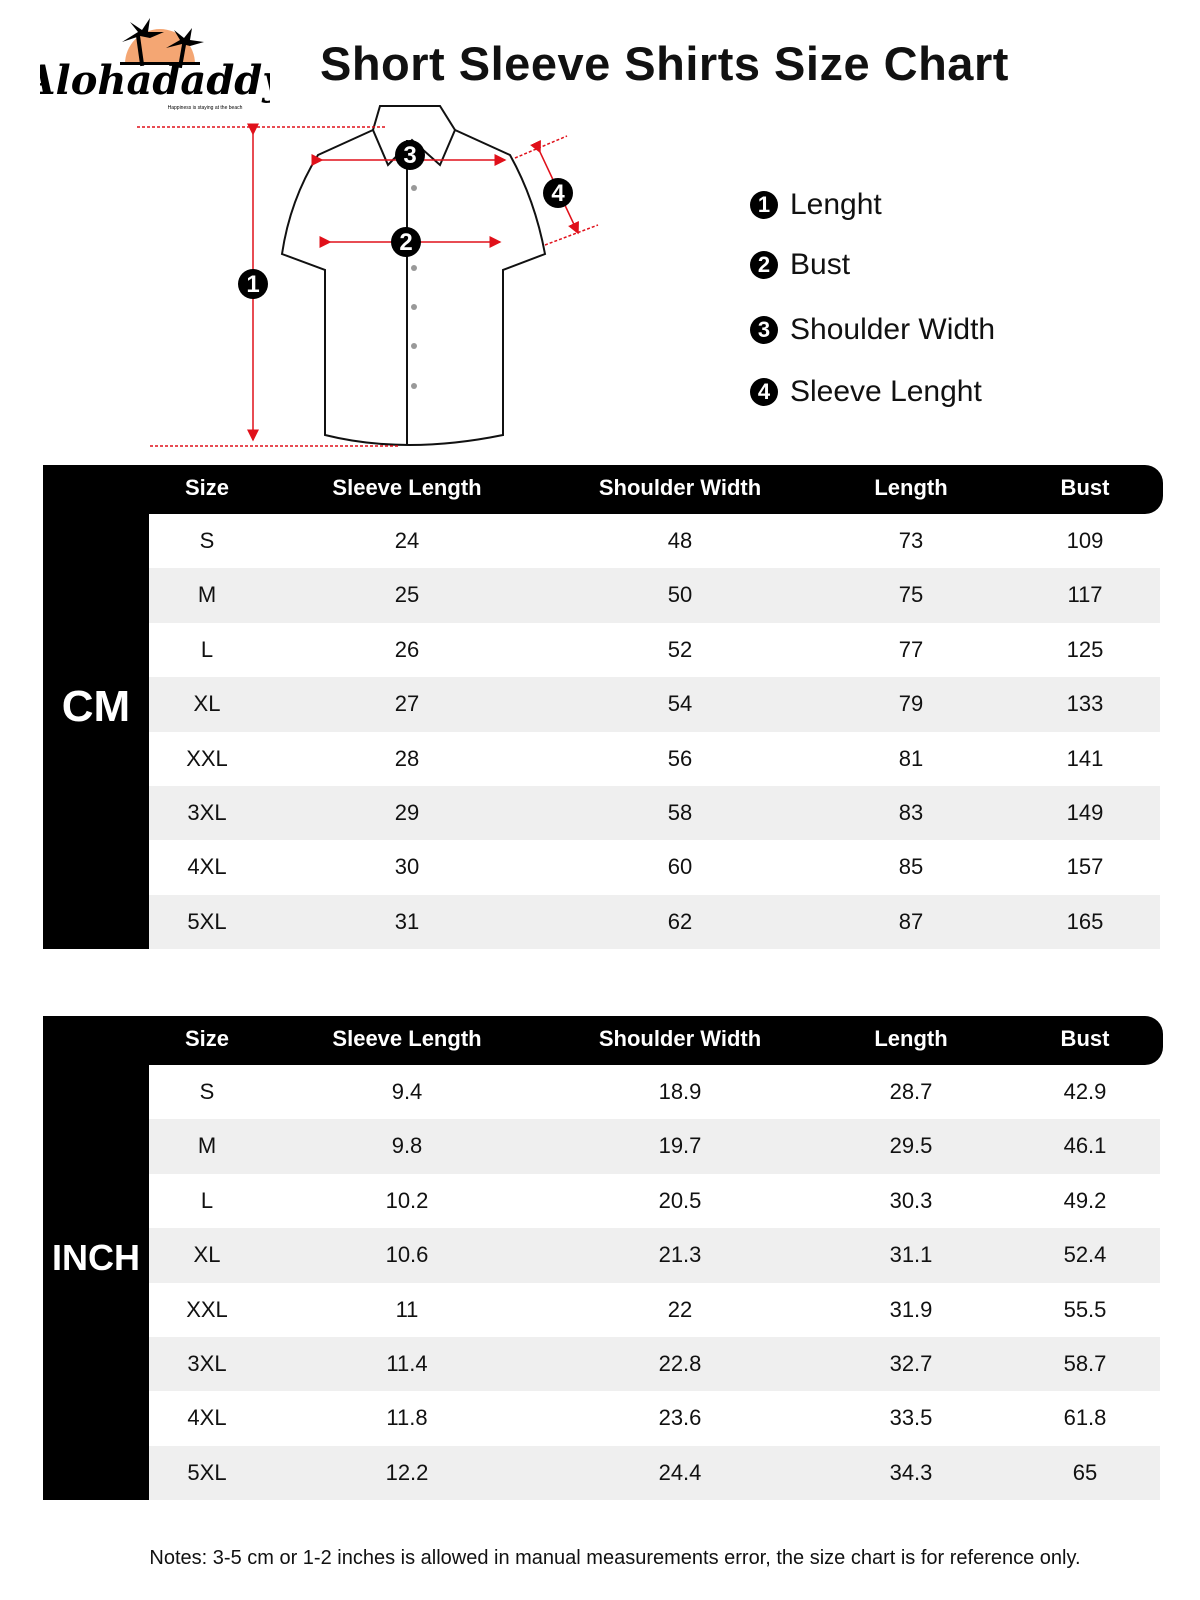  What do you see at coordinates (407, 649) in the screenshot?
I see `table-cell: 26` at bounding box center [407, 649].